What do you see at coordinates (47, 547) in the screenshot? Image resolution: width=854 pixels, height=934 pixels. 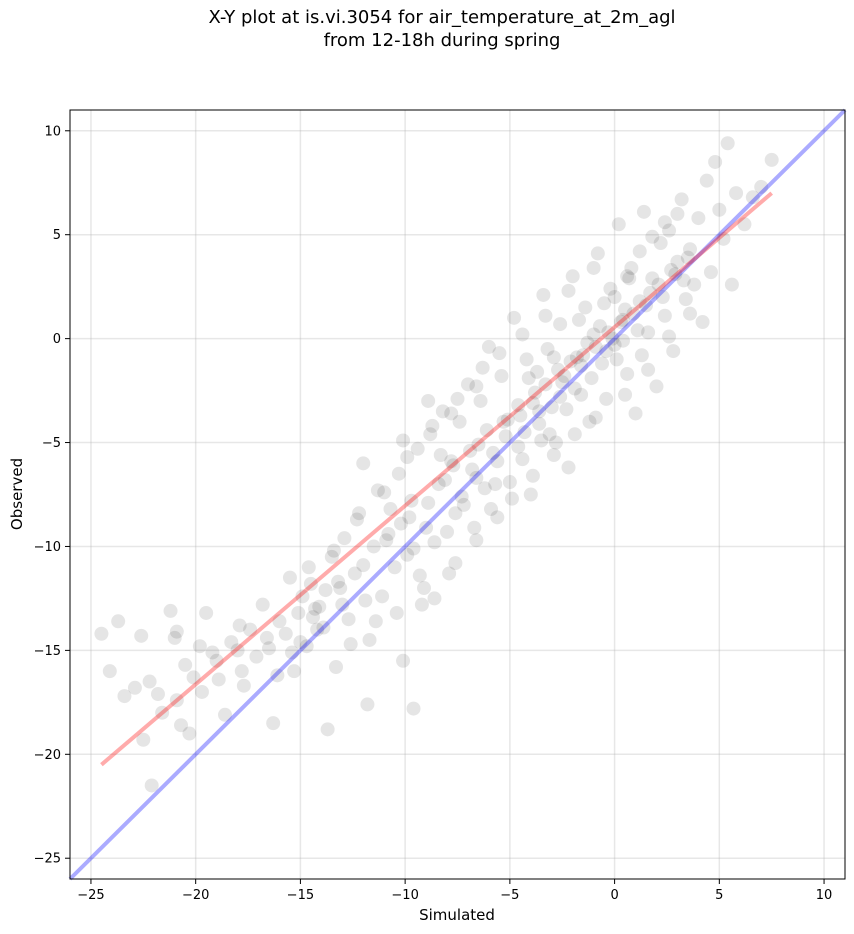 I see `y-tick-label: −10` at bounding box center [47, 547].